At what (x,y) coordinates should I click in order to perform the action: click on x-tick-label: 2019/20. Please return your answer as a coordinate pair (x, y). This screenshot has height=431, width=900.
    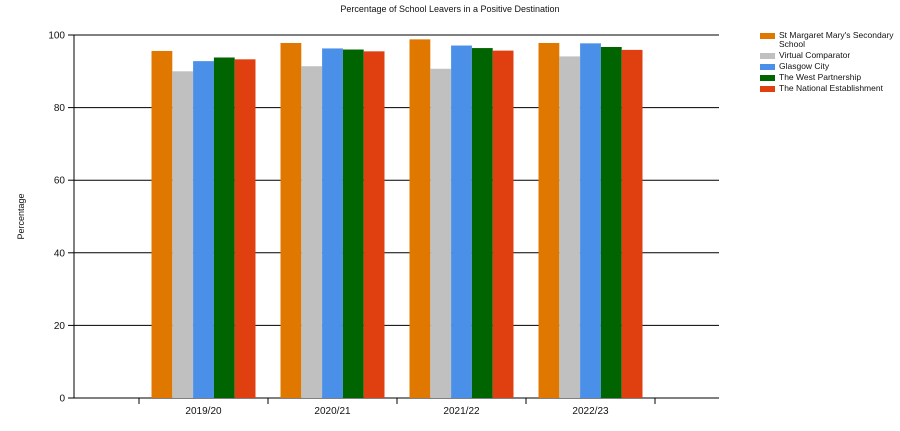
    Looking at the image, I should click on (203, 411).